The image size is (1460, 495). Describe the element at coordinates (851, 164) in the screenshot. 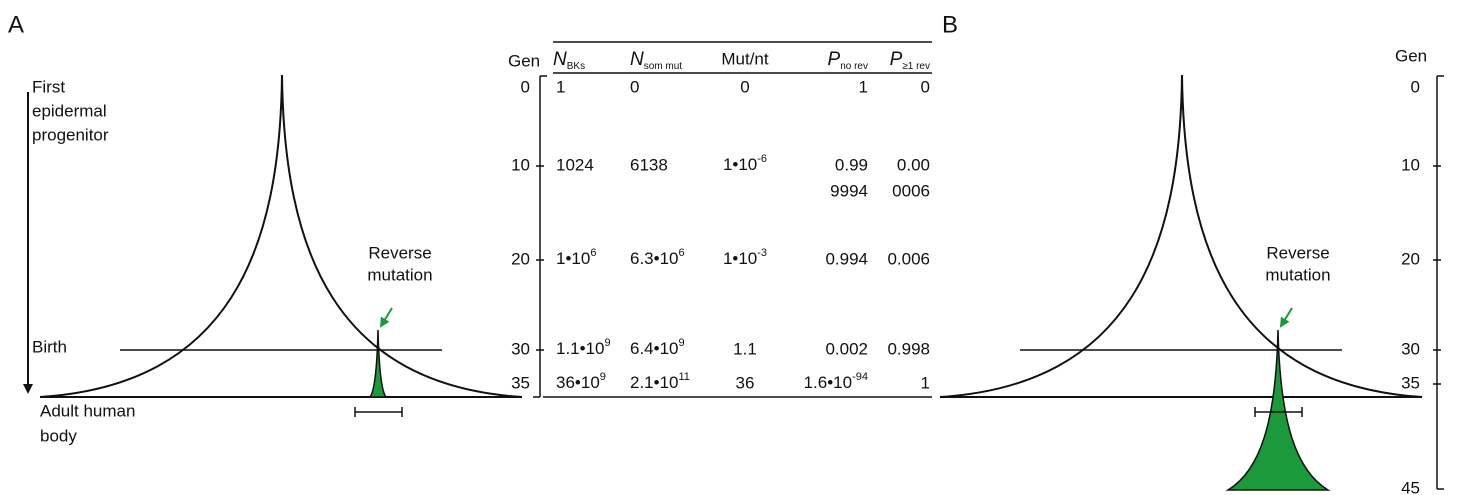

I see `table-cell: 0.99` at that location.